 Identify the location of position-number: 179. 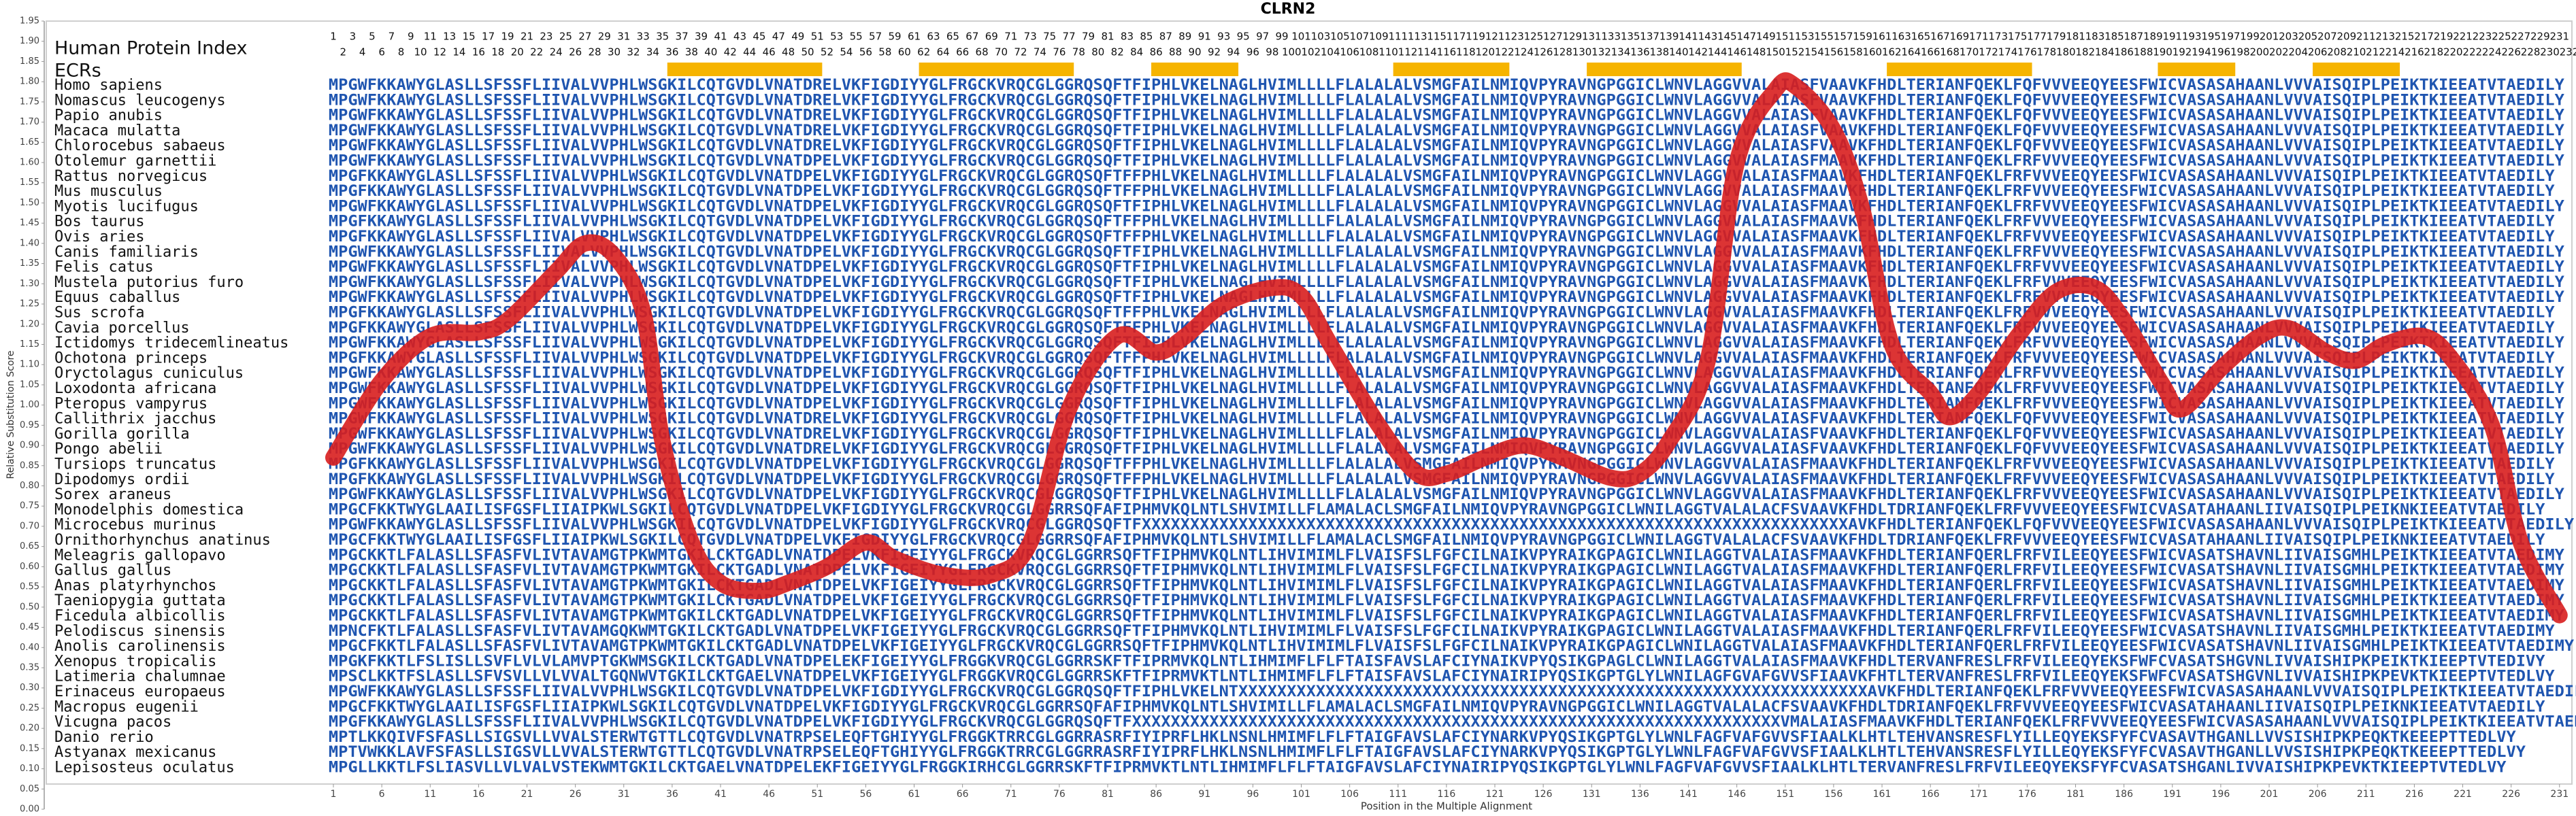
(2056, 37).